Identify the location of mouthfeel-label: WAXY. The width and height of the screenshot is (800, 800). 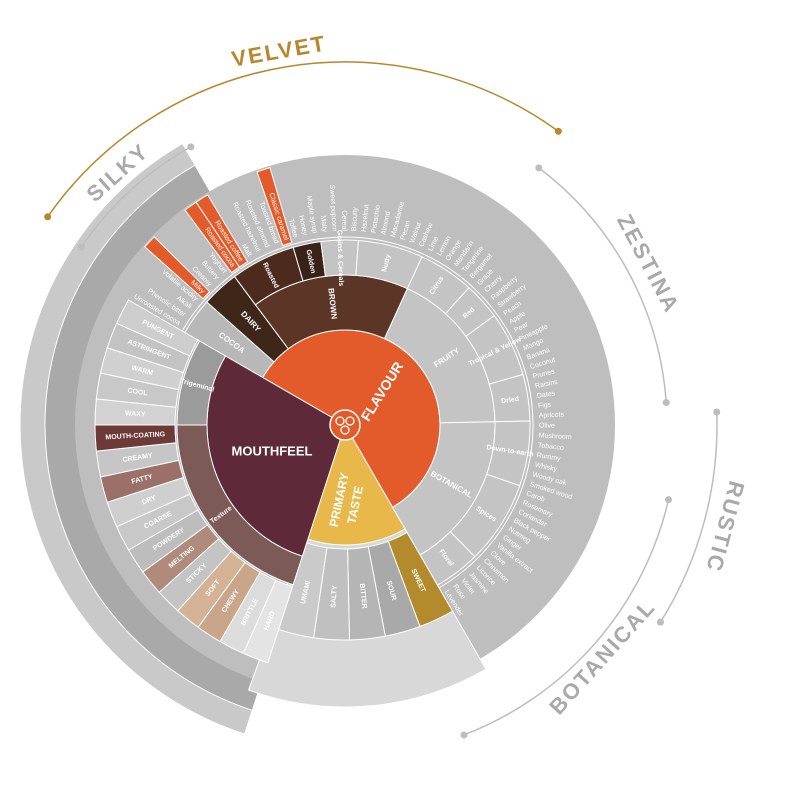
(135, 414).